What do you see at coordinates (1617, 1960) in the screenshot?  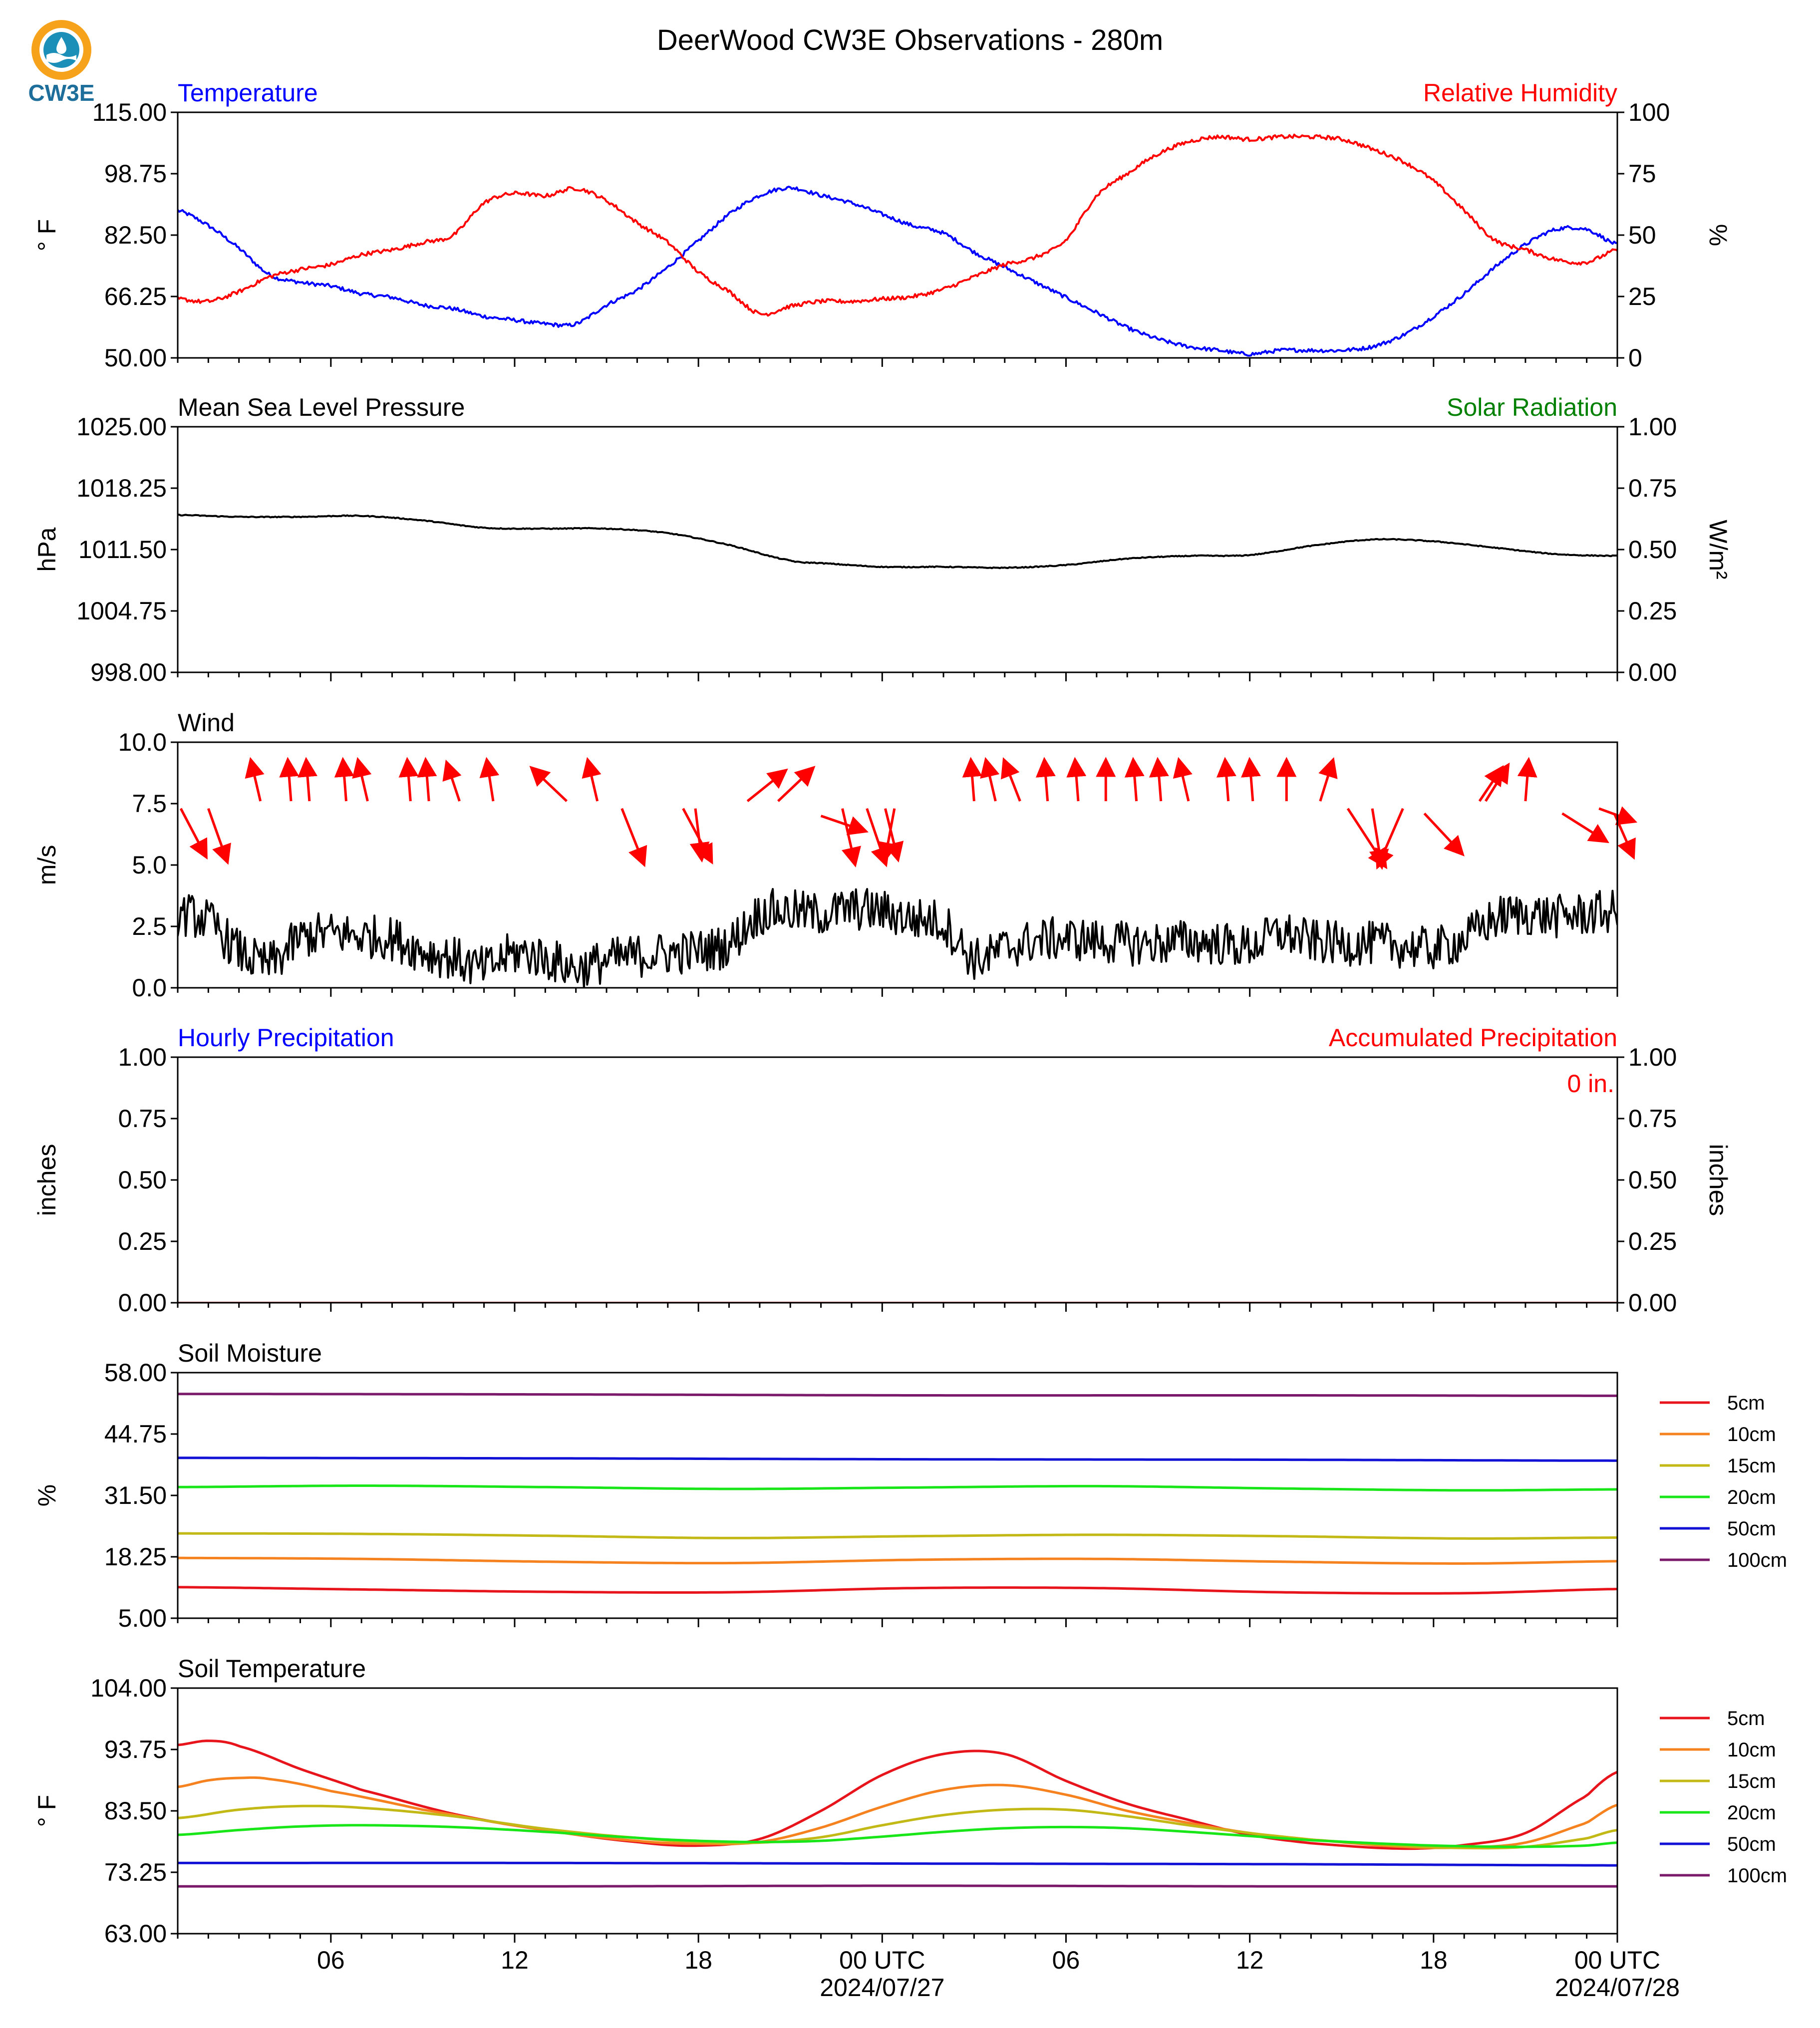 I see `x-tick-label: 00 UTC` at bounding box center [1617, 1960].